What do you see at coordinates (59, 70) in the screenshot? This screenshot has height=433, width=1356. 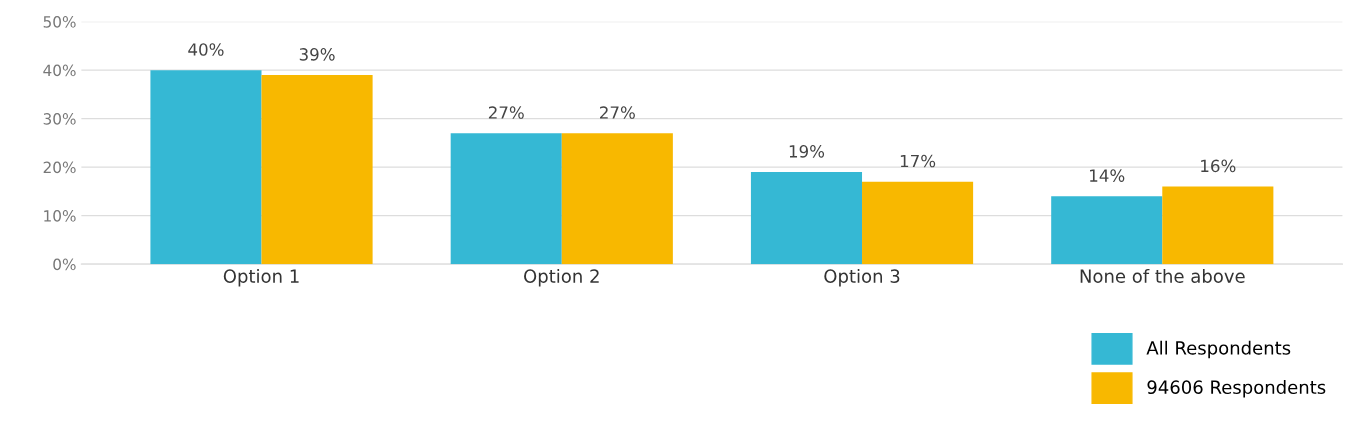 I see `y-tick-label: 40%` at bounding box center [59, 70].